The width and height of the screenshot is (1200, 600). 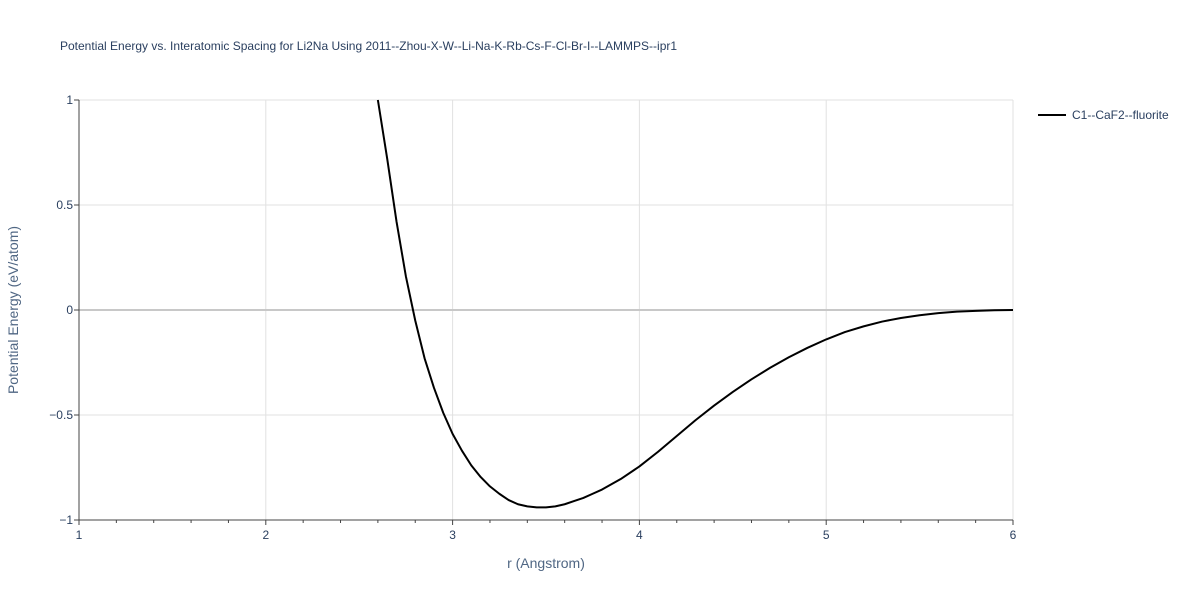 What do you see at coordinates (13, 310) in the screenshot?
I see `y-axis-label: Potential Energy (eV/atom)` at bounding box center [13, 310].